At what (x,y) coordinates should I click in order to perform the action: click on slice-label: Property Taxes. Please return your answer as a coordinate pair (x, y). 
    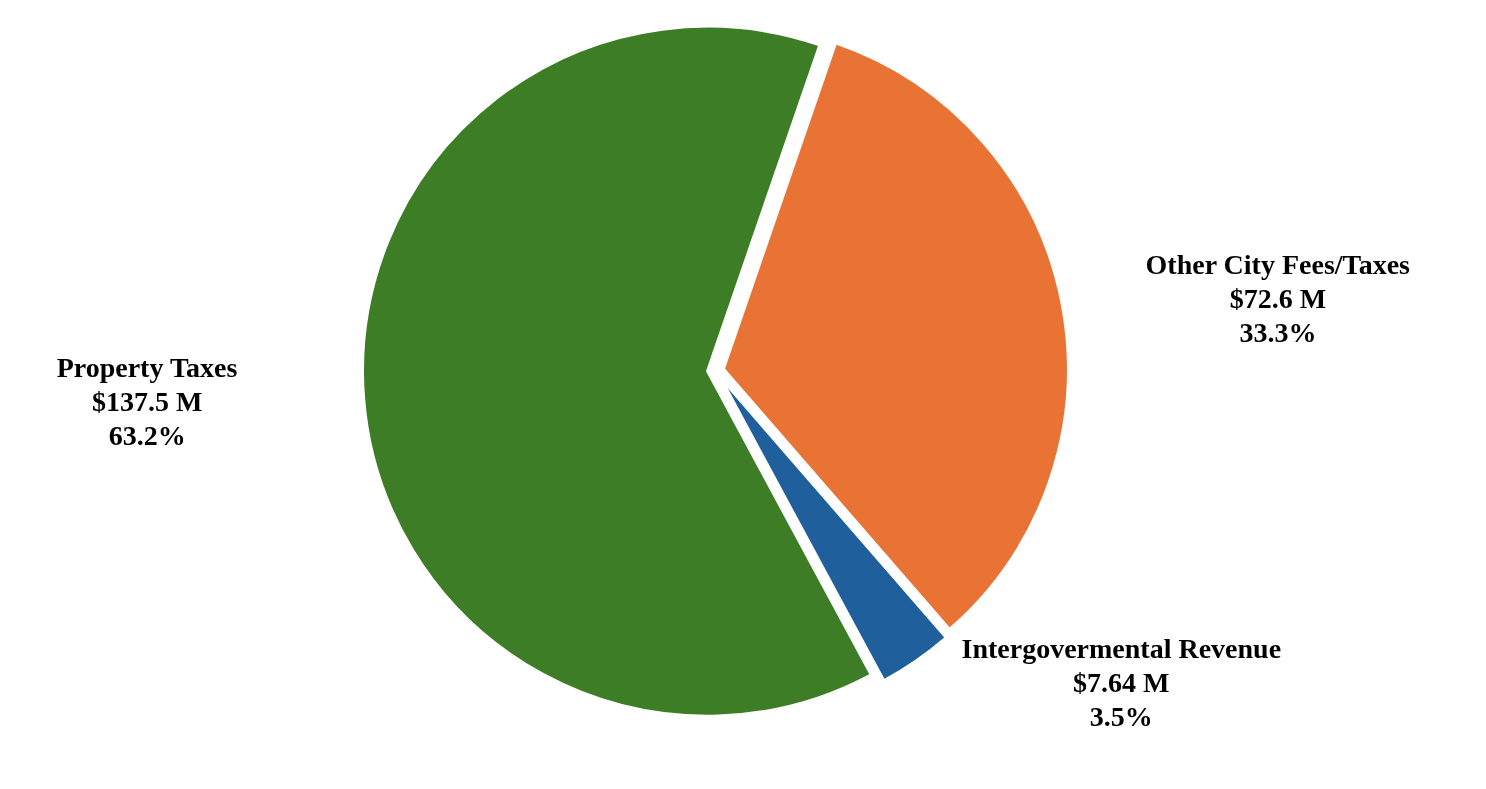
    Looking at the image, I should click on (147, 367).